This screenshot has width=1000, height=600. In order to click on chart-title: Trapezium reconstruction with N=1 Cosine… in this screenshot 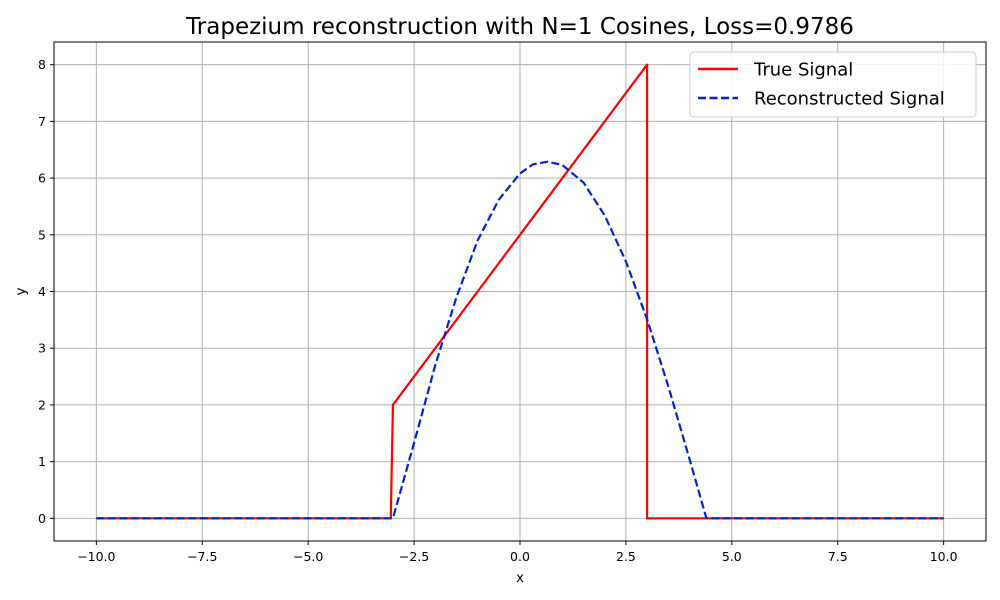, I will do `click(519, 27)`.